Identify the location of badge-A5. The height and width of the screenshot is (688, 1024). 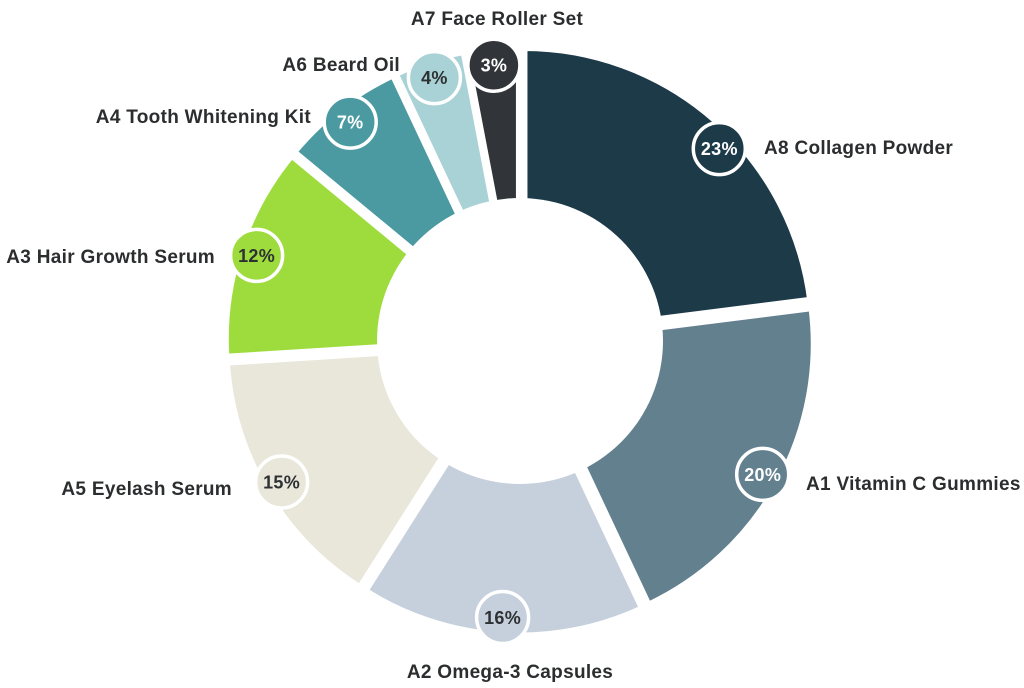
(281, 482).